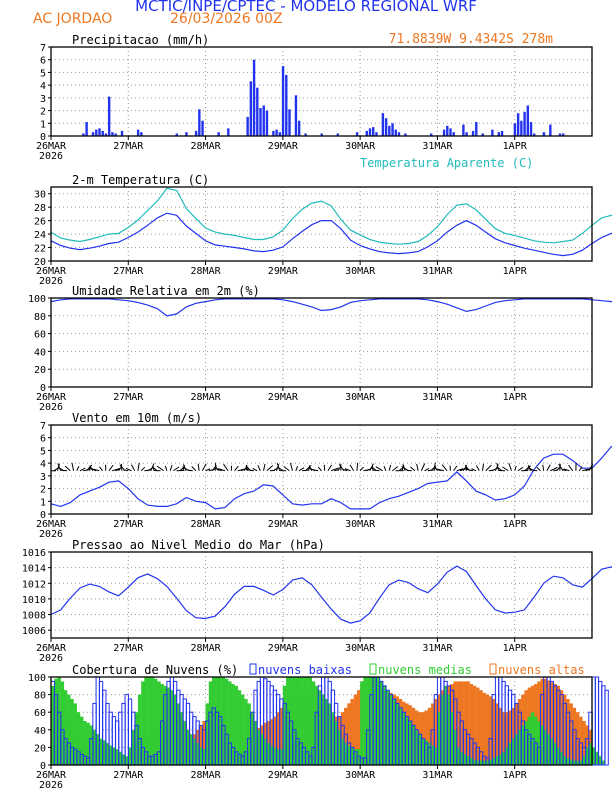 This screenshot has width=612, height=792. Describe the element at coordinates (40, 249) in the screenshot. I see `y-tick-label: 22` at that location.